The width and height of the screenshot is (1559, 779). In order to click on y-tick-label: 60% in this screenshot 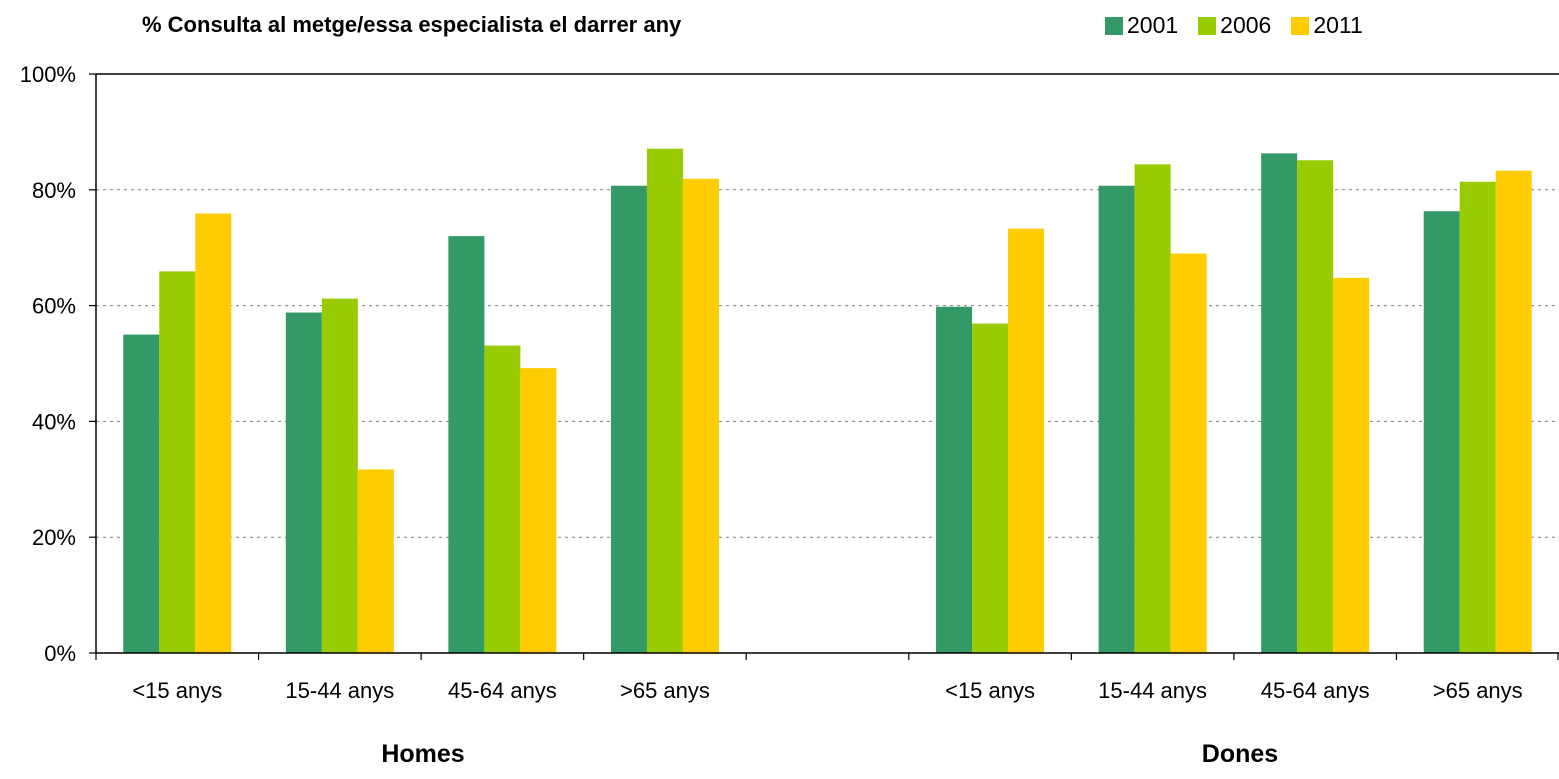, I will do `click(54, 306)`.